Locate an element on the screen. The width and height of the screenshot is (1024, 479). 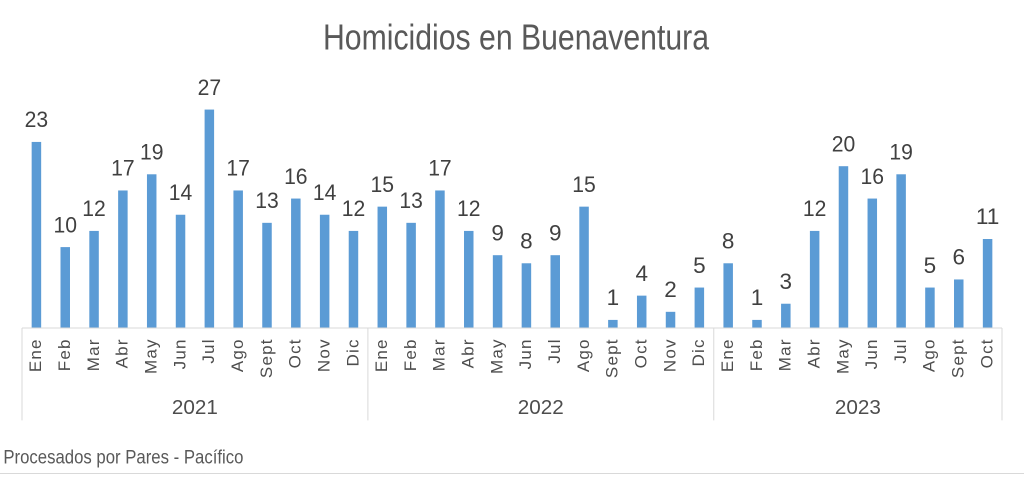
svg-text: 23 is located at coordinates (37, 119).